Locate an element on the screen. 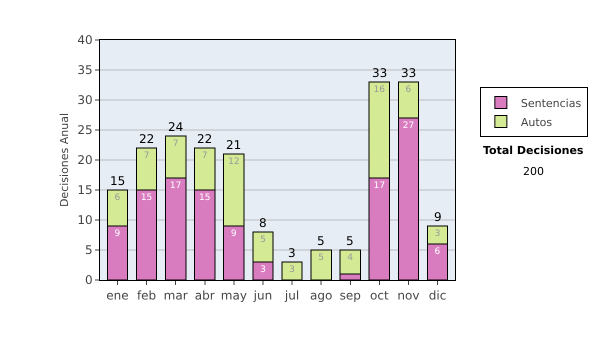  y-tick-label: 15 is located at coordinates (85, 190).